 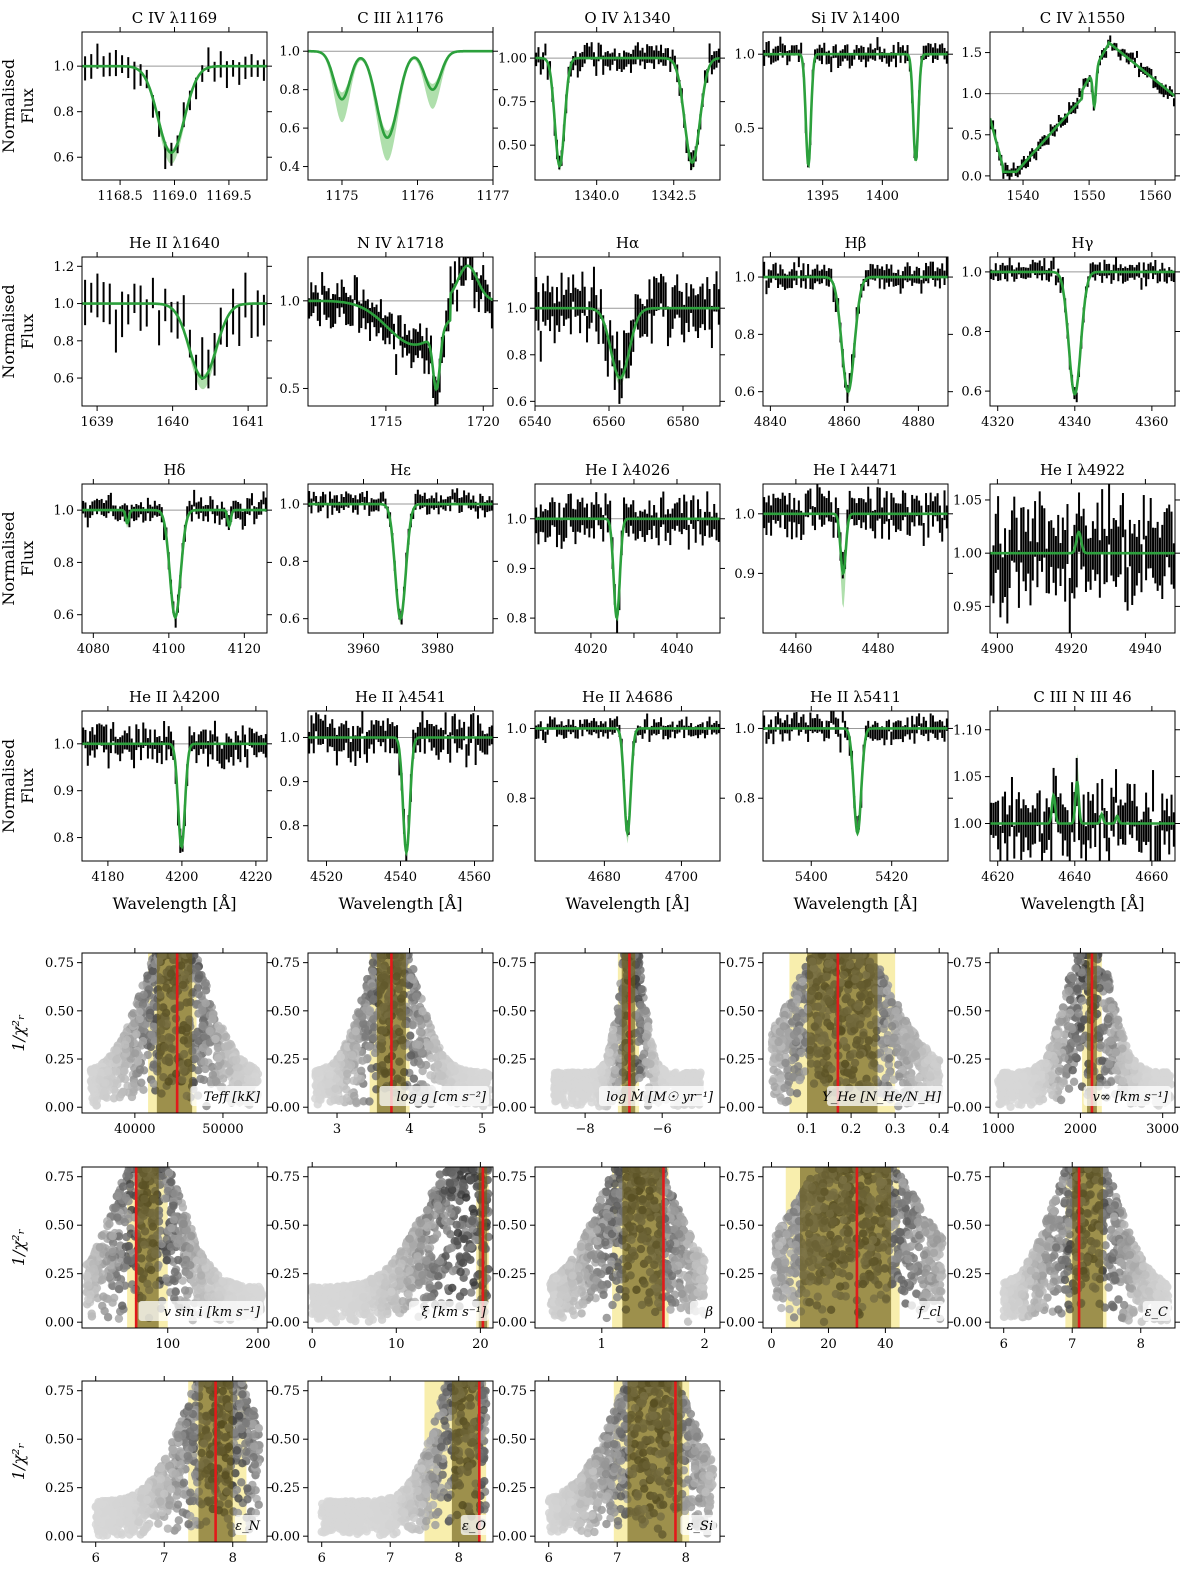 I want to click on panel-title: Hβ, so click(x=856, y=243).